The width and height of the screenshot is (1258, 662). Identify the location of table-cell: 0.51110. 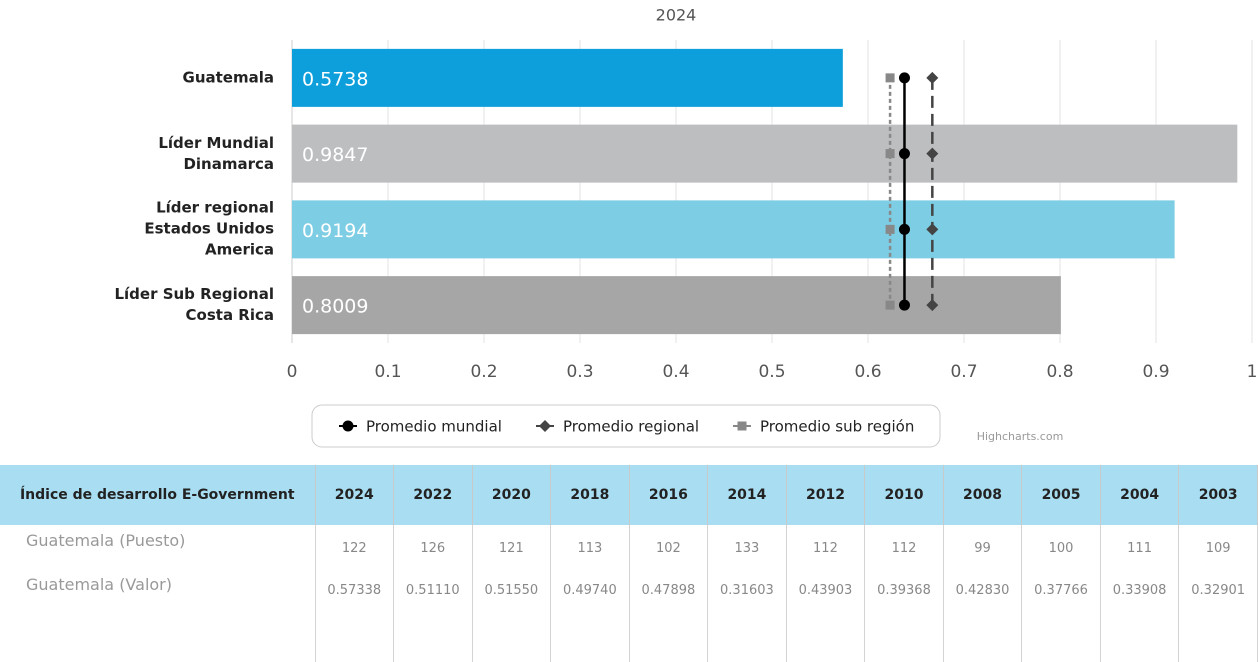
(433, 616).